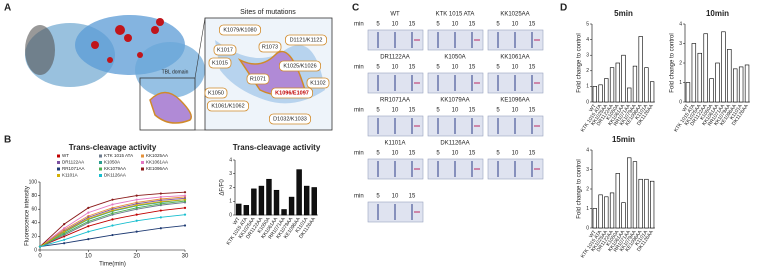 The height and width of the screenshot is (272, 767). I want to click on site-label: K1025/K1026, so click(299, 66).